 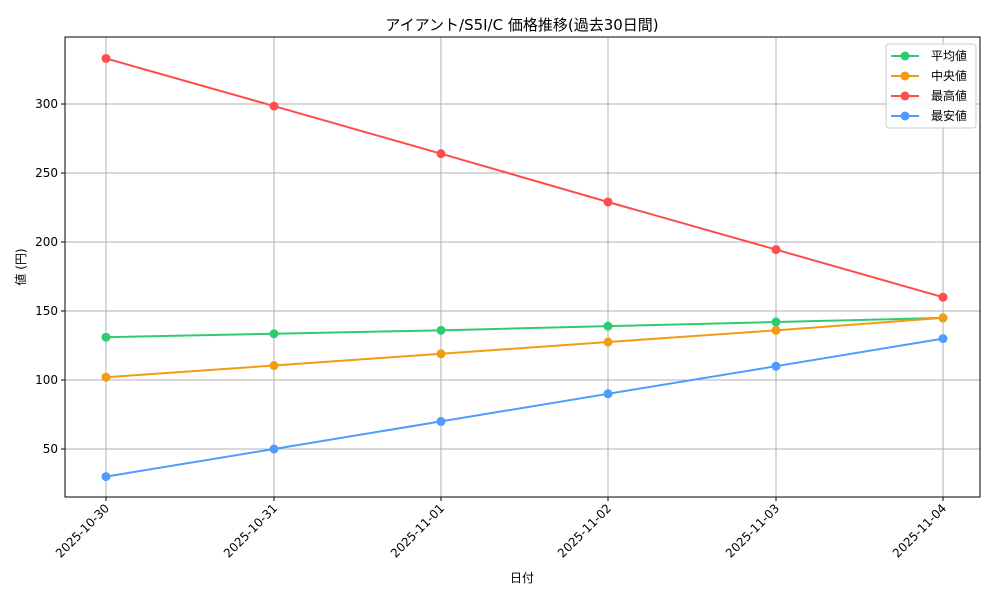 What do you see at coordinates (949, 115) in the screenshot?
I see `legend-label: 最安値` at bounding box center [949, 115].